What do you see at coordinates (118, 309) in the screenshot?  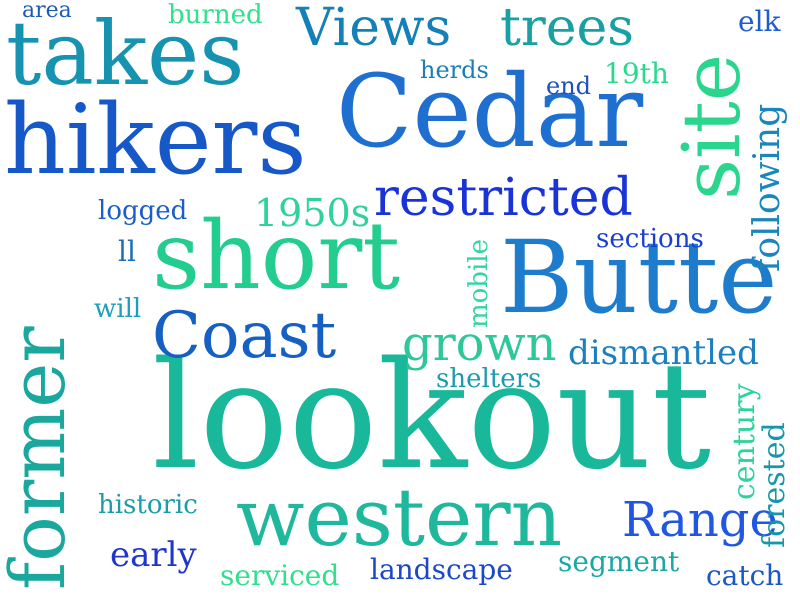 I see `word-will: will` at bounding box center [118, 309].